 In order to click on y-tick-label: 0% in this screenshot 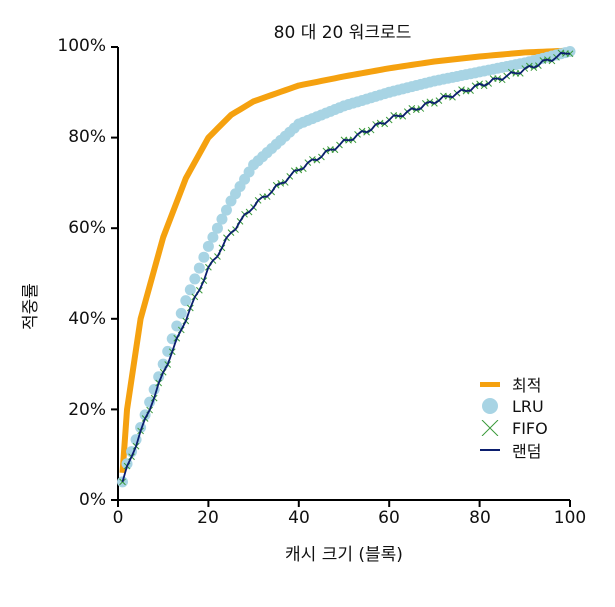, I will do `click(92, 500)`.